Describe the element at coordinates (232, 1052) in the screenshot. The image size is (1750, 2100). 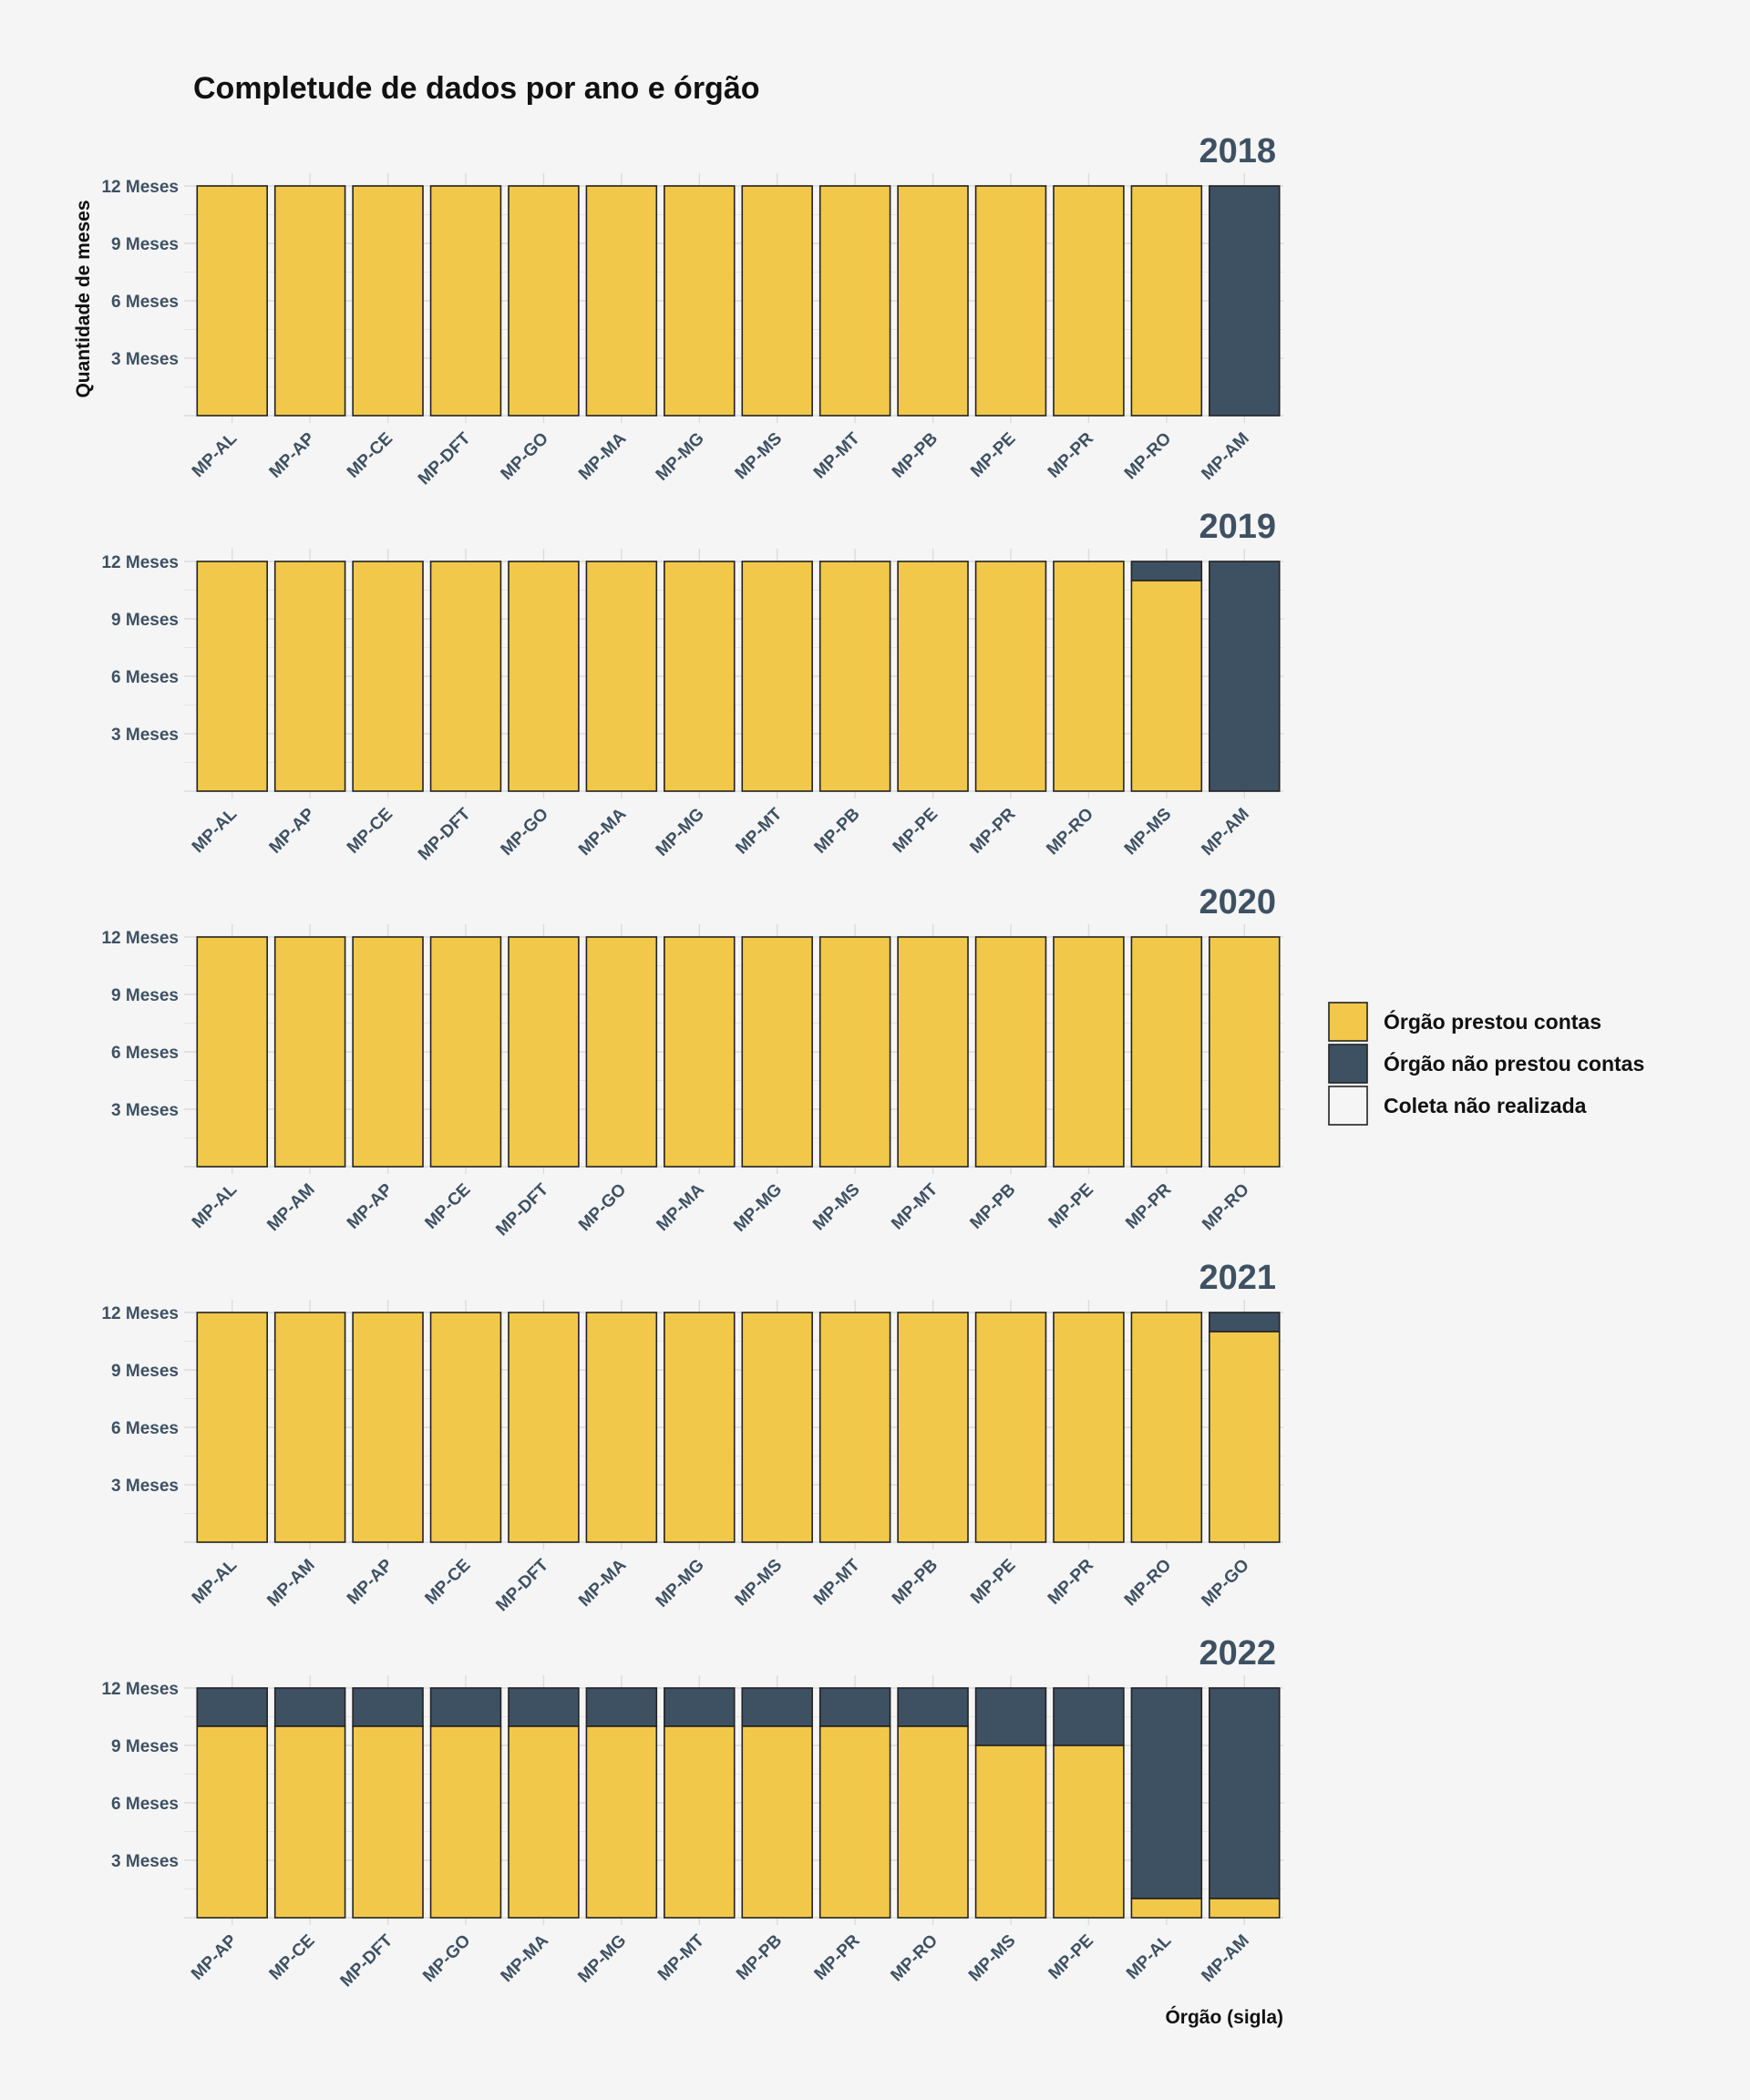
I see `bar-2020-MP-AL-prestou` at that location.